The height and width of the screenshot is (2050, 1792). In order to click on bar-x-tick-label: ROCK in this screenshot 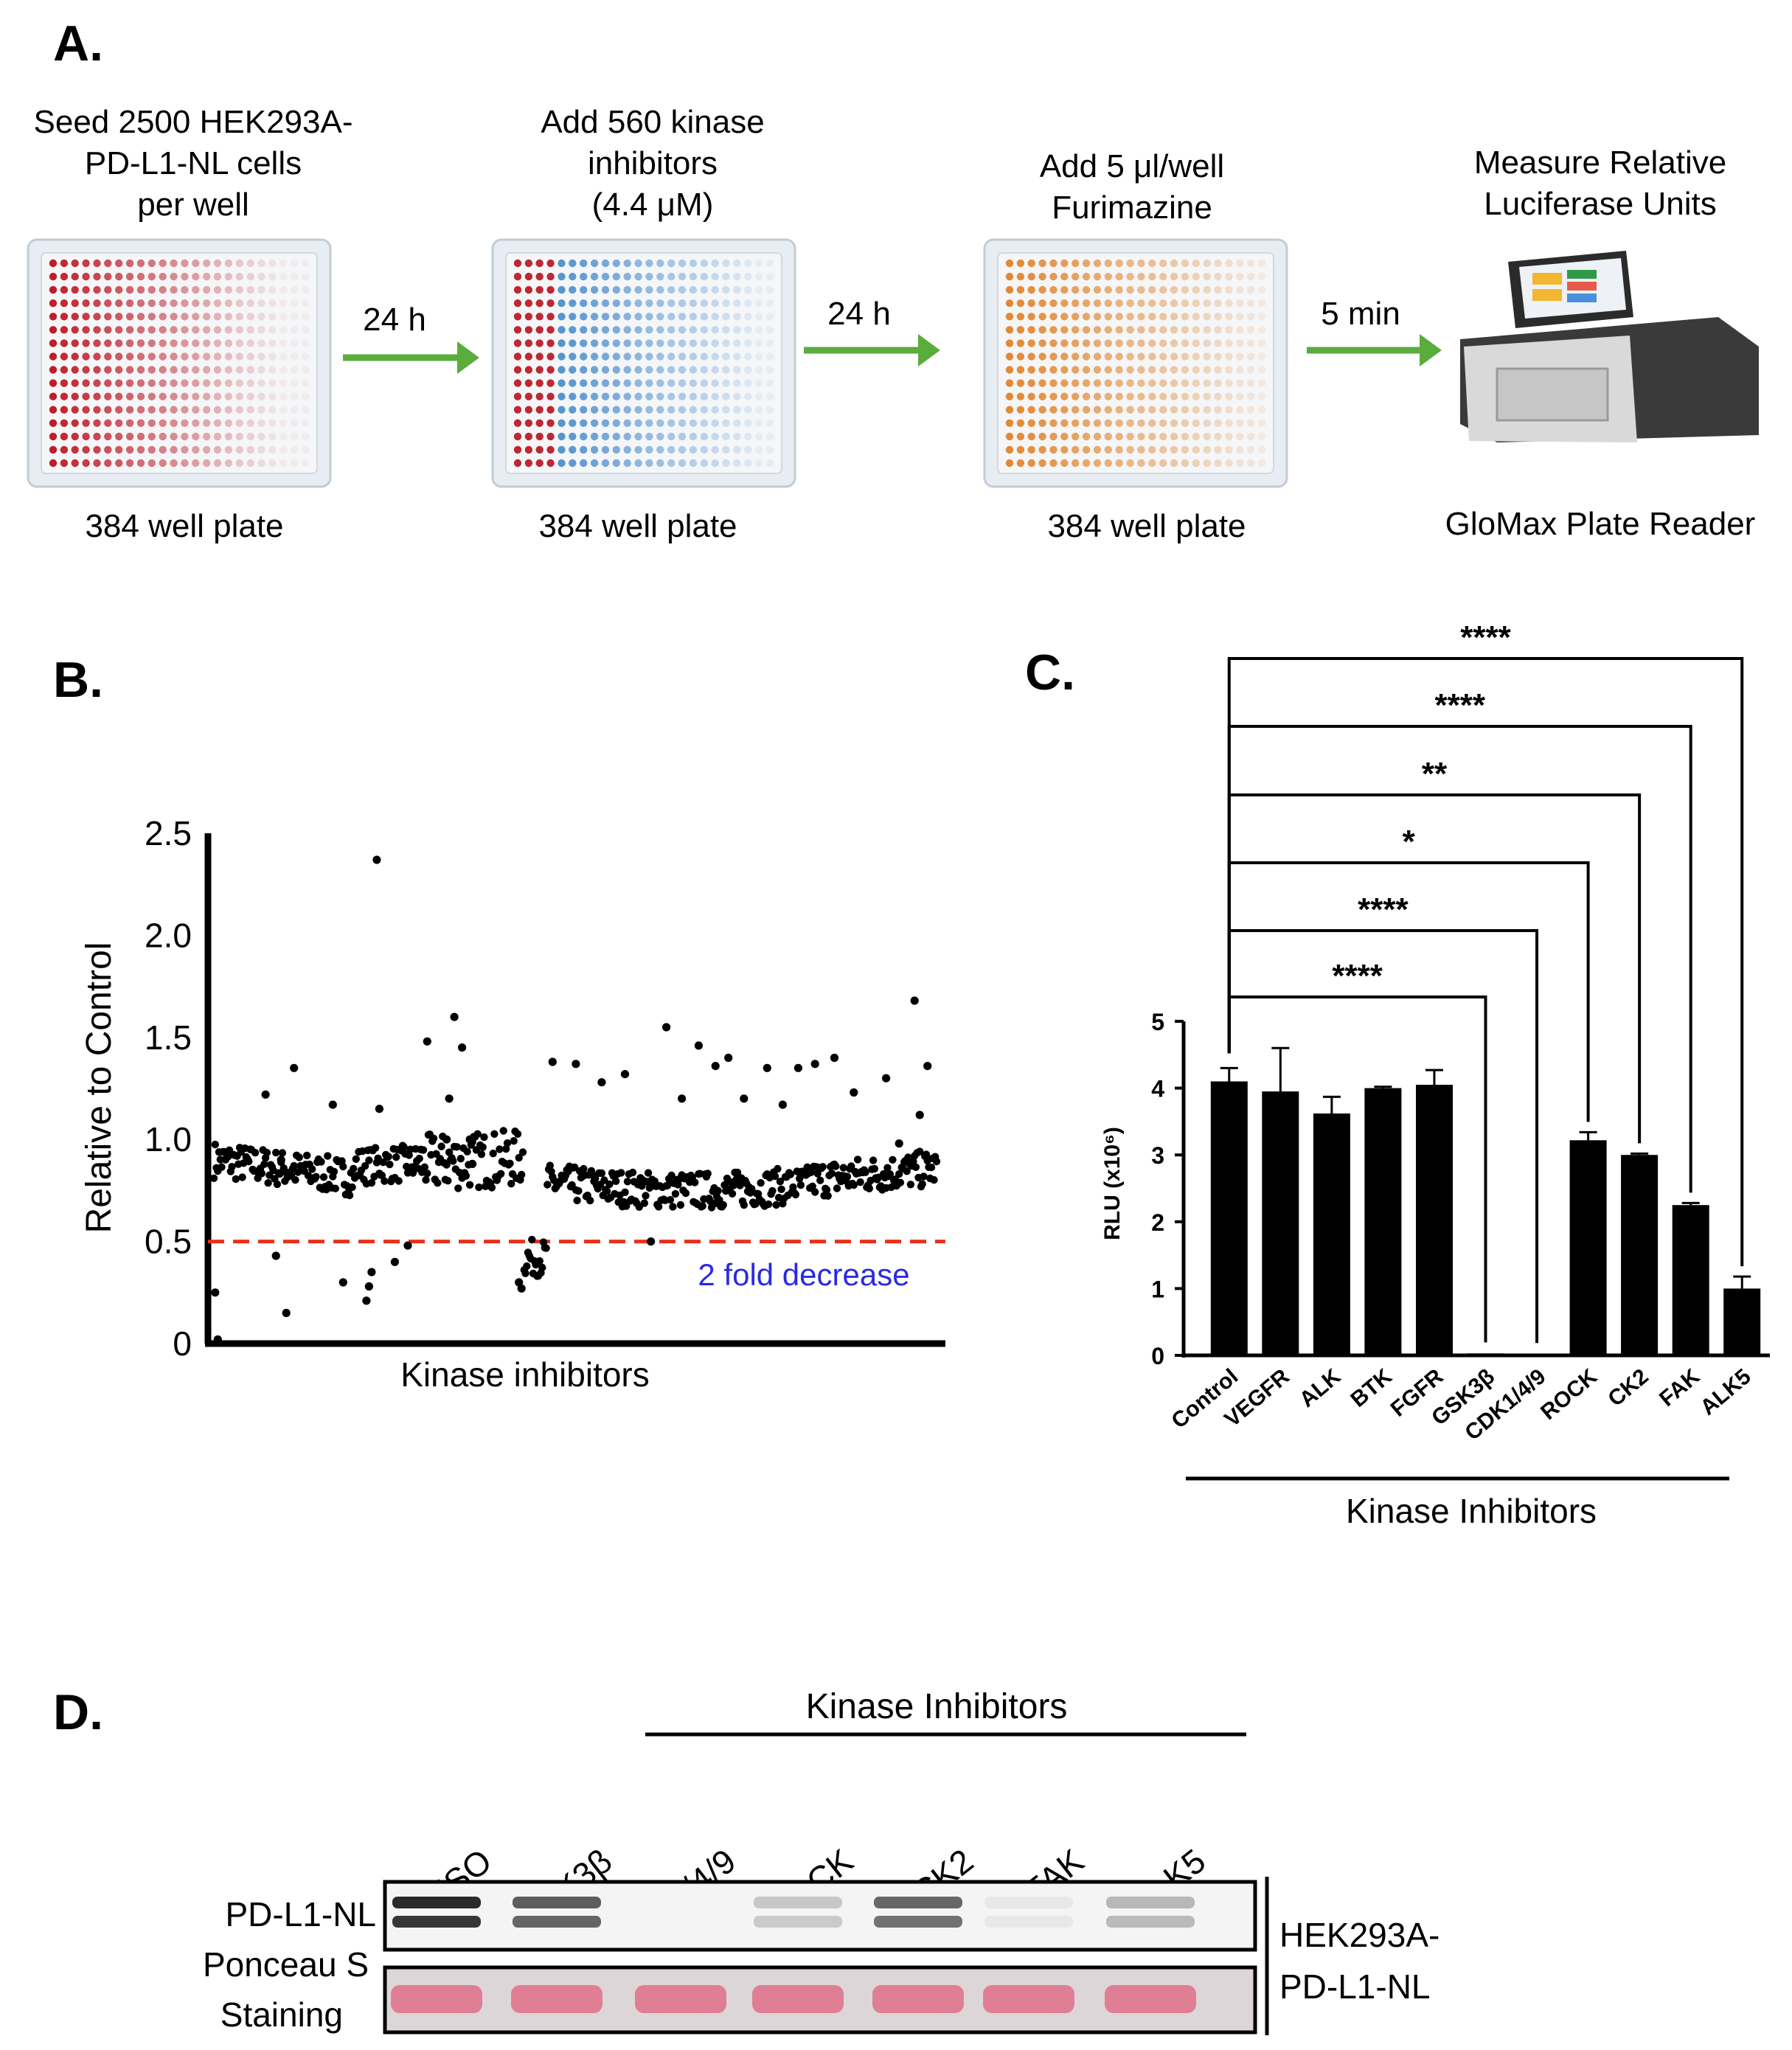, I will do `click(1569, 1394)`.